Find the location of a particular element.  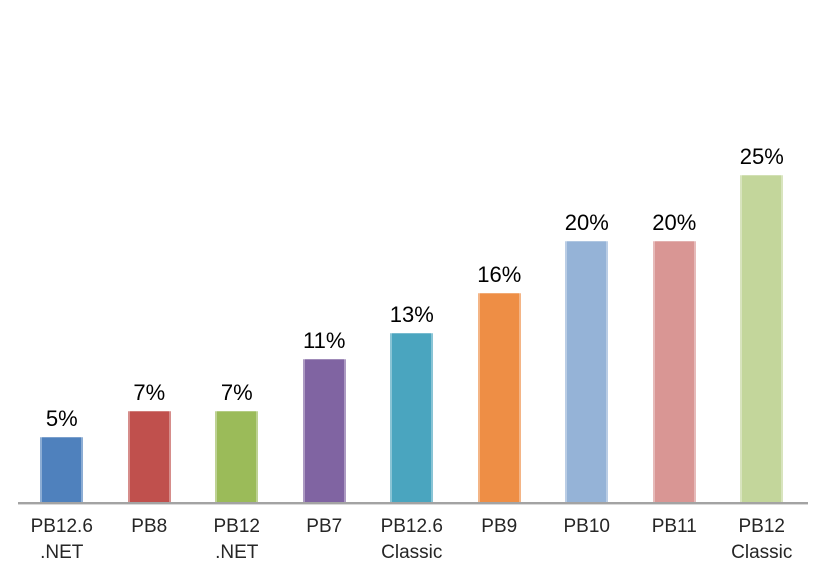

bar-pb7 is located at coordinates (324, 431).